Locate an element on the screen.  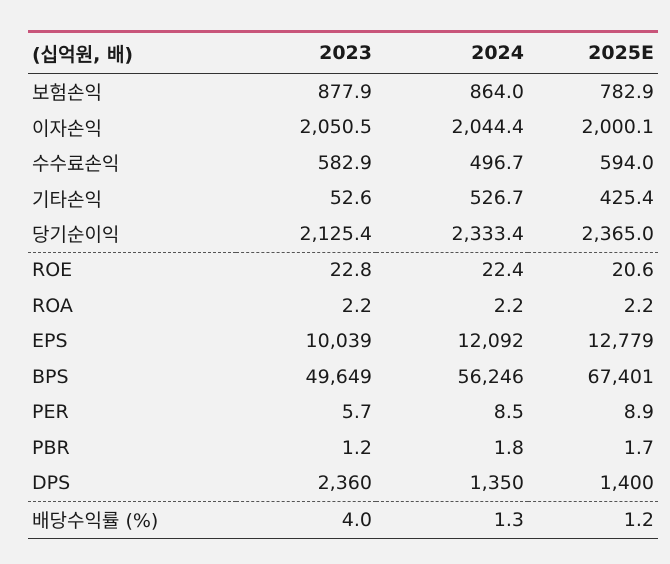
table-row: 당기순이익 2,125.4 2,333.4 2,365.0 is located at coordinates (343, 234).